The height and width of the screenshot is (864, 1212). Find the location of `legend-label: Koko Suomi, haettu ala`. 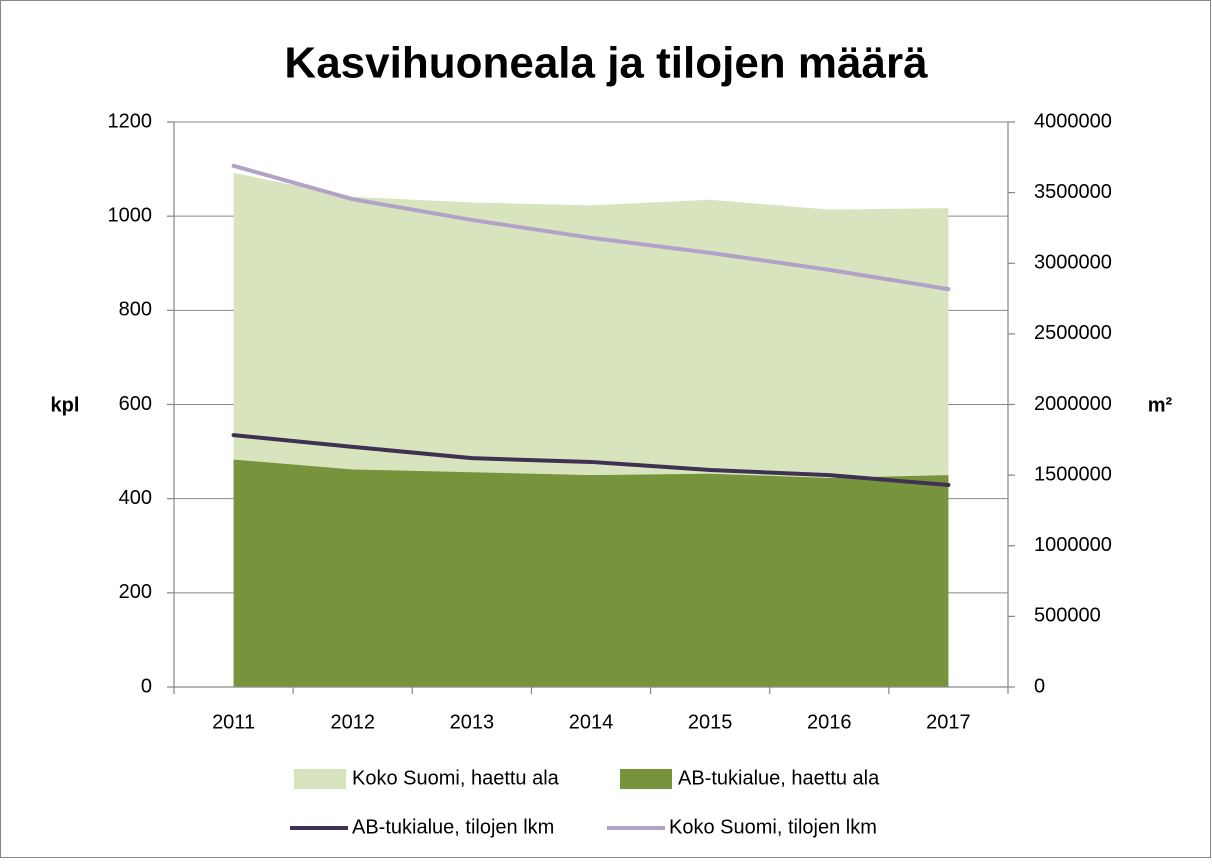

legend-label: Koko Suomi, haettu ala is located at coordinates (456, 778).